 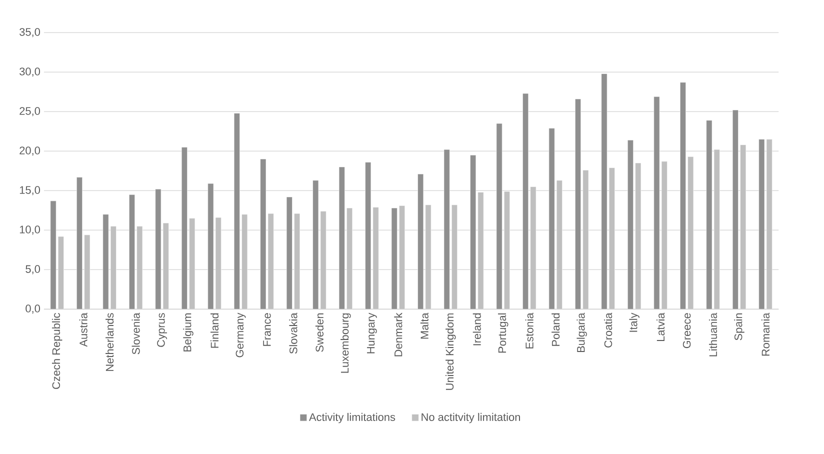 What do you see at coordinates (57, 351) in the screenshot?
I see `x-tick-label: Czech Republic` at bounding box center [57, 351].